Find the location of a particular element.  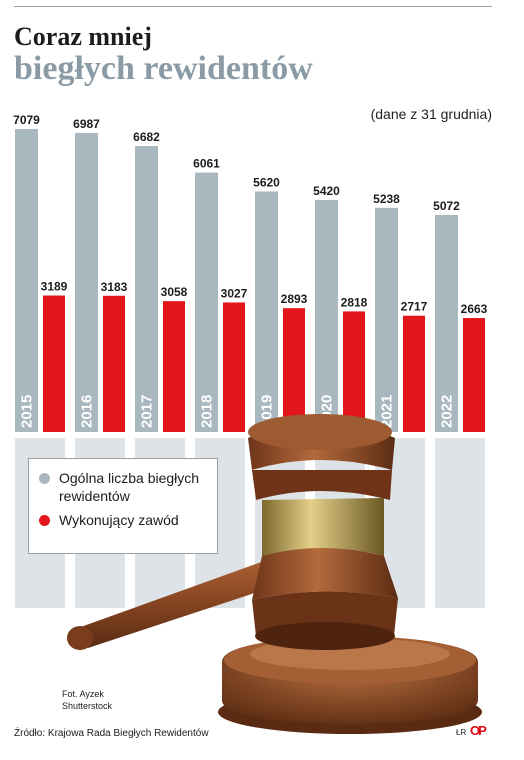

legend-dot-total is located at coordinates (44, 478).